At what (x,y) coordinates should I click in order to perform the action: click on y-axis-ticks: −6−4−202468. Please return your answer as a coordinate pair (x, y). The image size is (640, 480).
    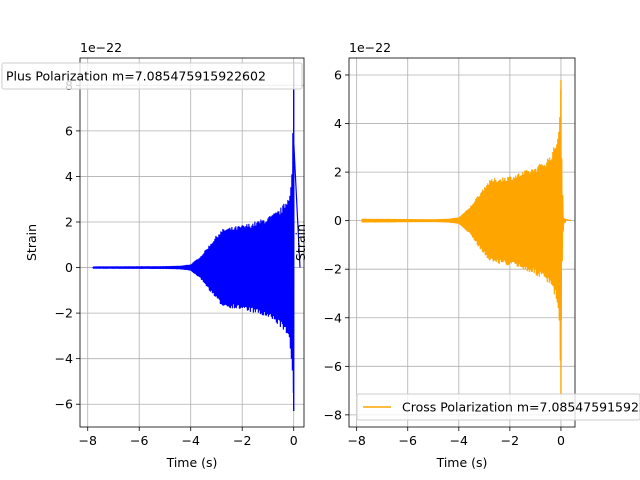
    Looking at the image, I should click on (67, 245).